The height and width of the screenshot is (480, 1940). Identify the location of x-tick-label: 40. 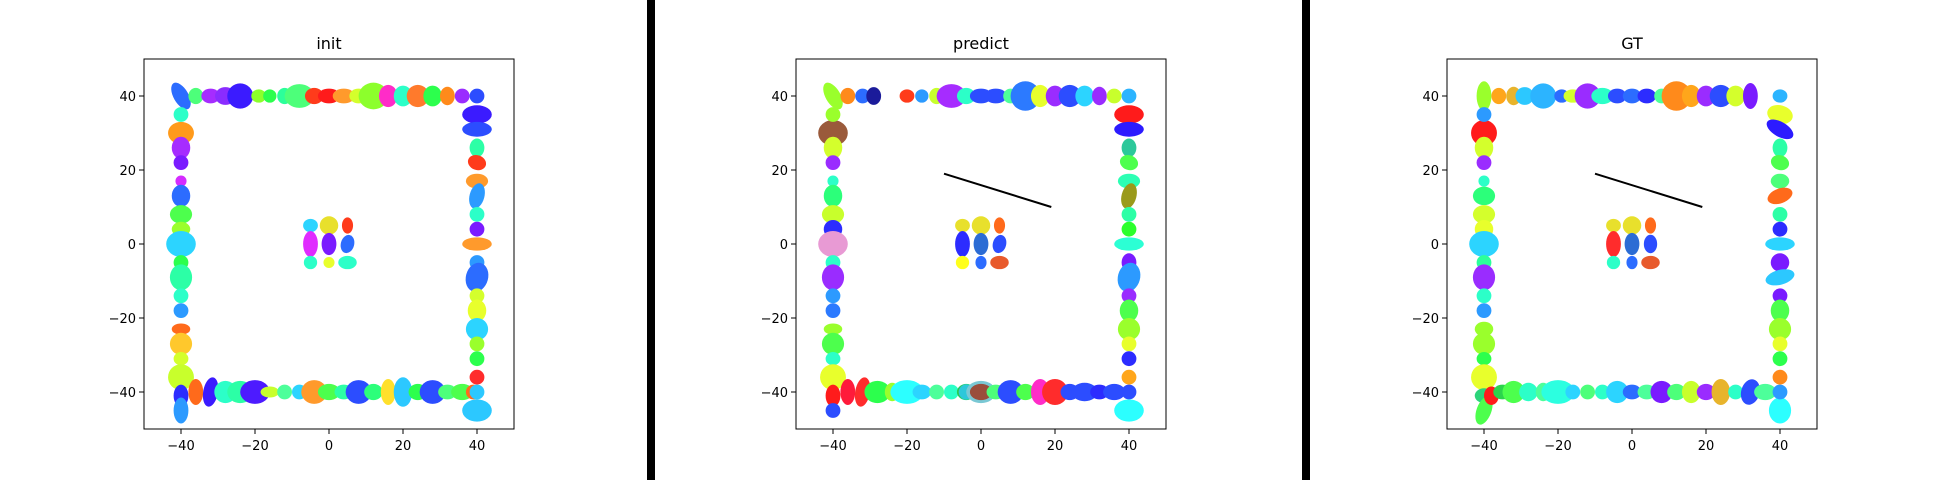
(477, 446).